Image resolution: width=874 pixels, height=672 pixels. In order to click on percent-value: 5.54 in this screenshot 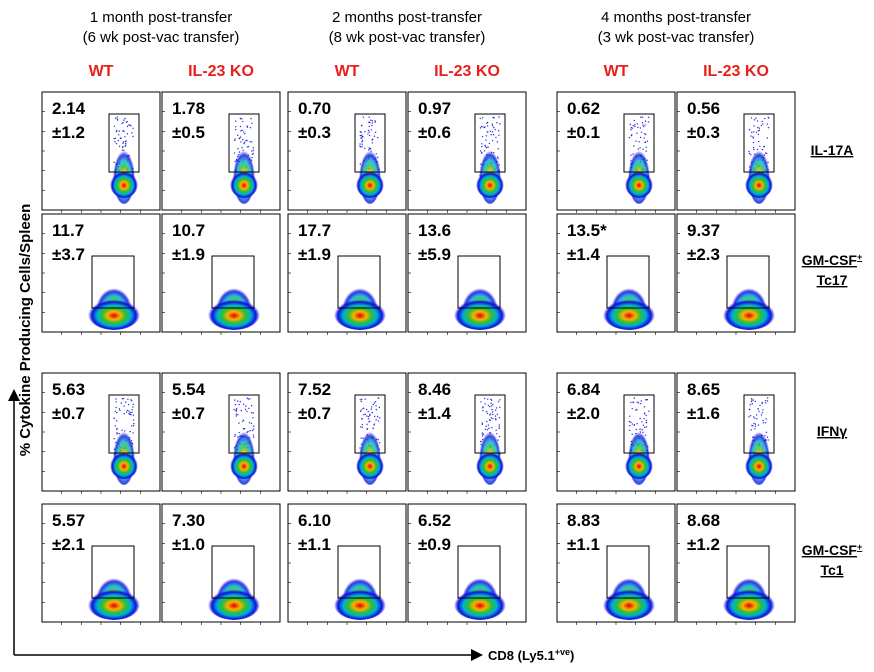, I will do `click(189, 389)`.